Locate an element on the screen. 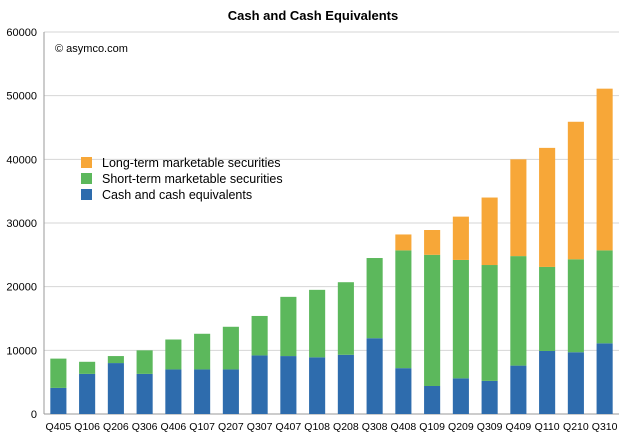 The height and width of the screenshot is (439, 627). y-axis: 0 10000 20000 30000 40000 50000 60000 is located at coordinates (25, 224).